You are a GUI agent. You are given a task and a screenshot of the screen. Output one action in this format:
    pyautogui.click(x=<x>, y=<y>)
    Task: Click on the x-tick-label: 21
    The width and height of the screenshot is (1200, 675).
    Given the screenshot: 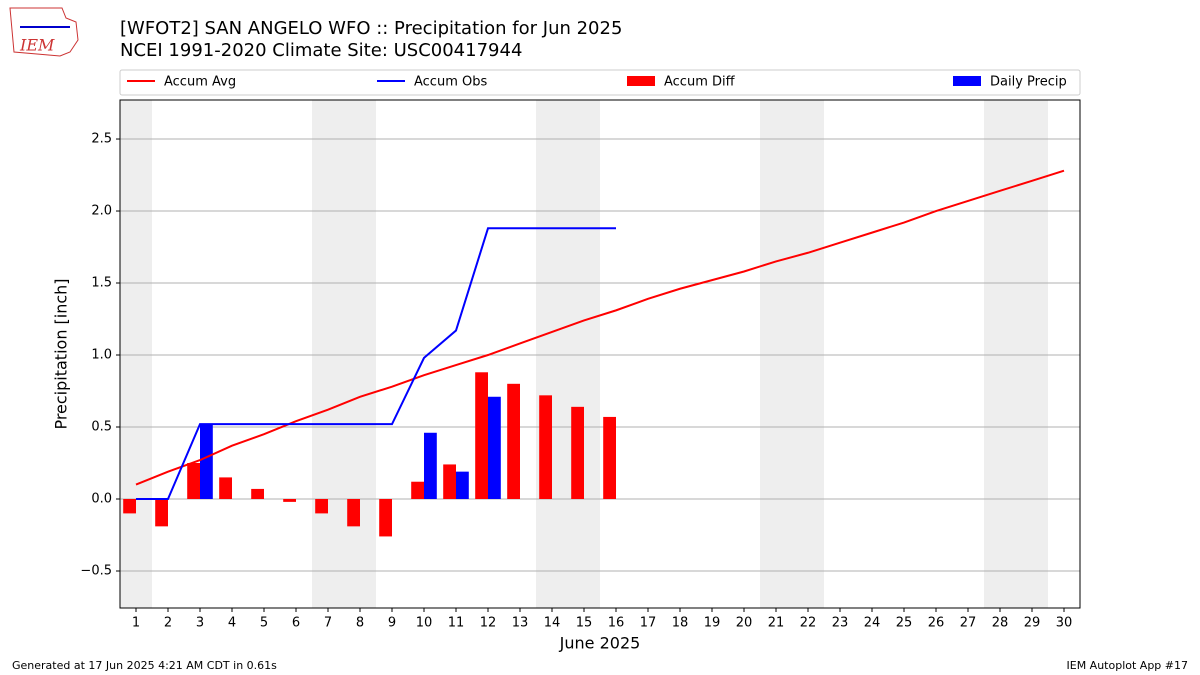 What is the action you would take?
    pyautogui.click(x=776, y=623)
    